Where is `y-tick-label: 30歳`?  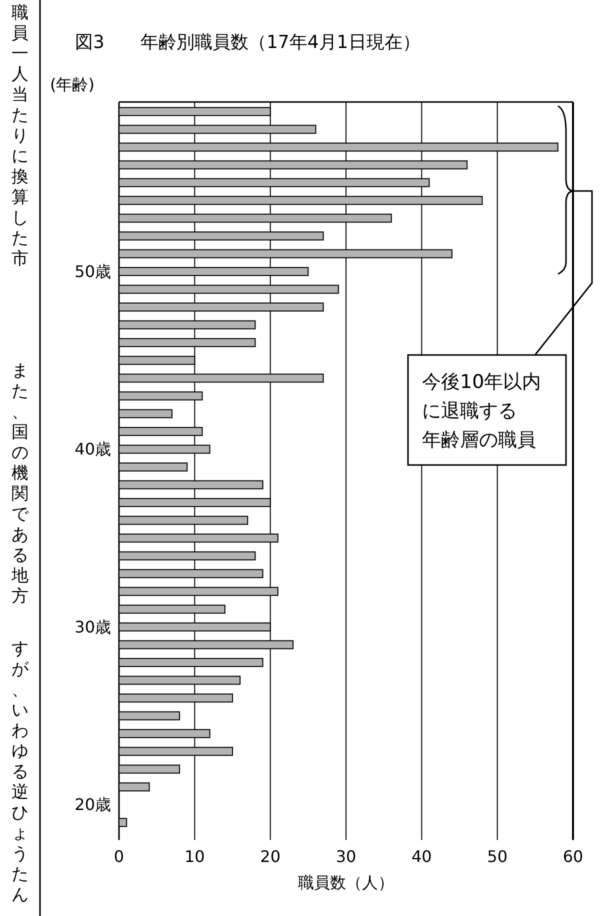 y-tick-label: 30歳 is located at coordinates (92, 626).